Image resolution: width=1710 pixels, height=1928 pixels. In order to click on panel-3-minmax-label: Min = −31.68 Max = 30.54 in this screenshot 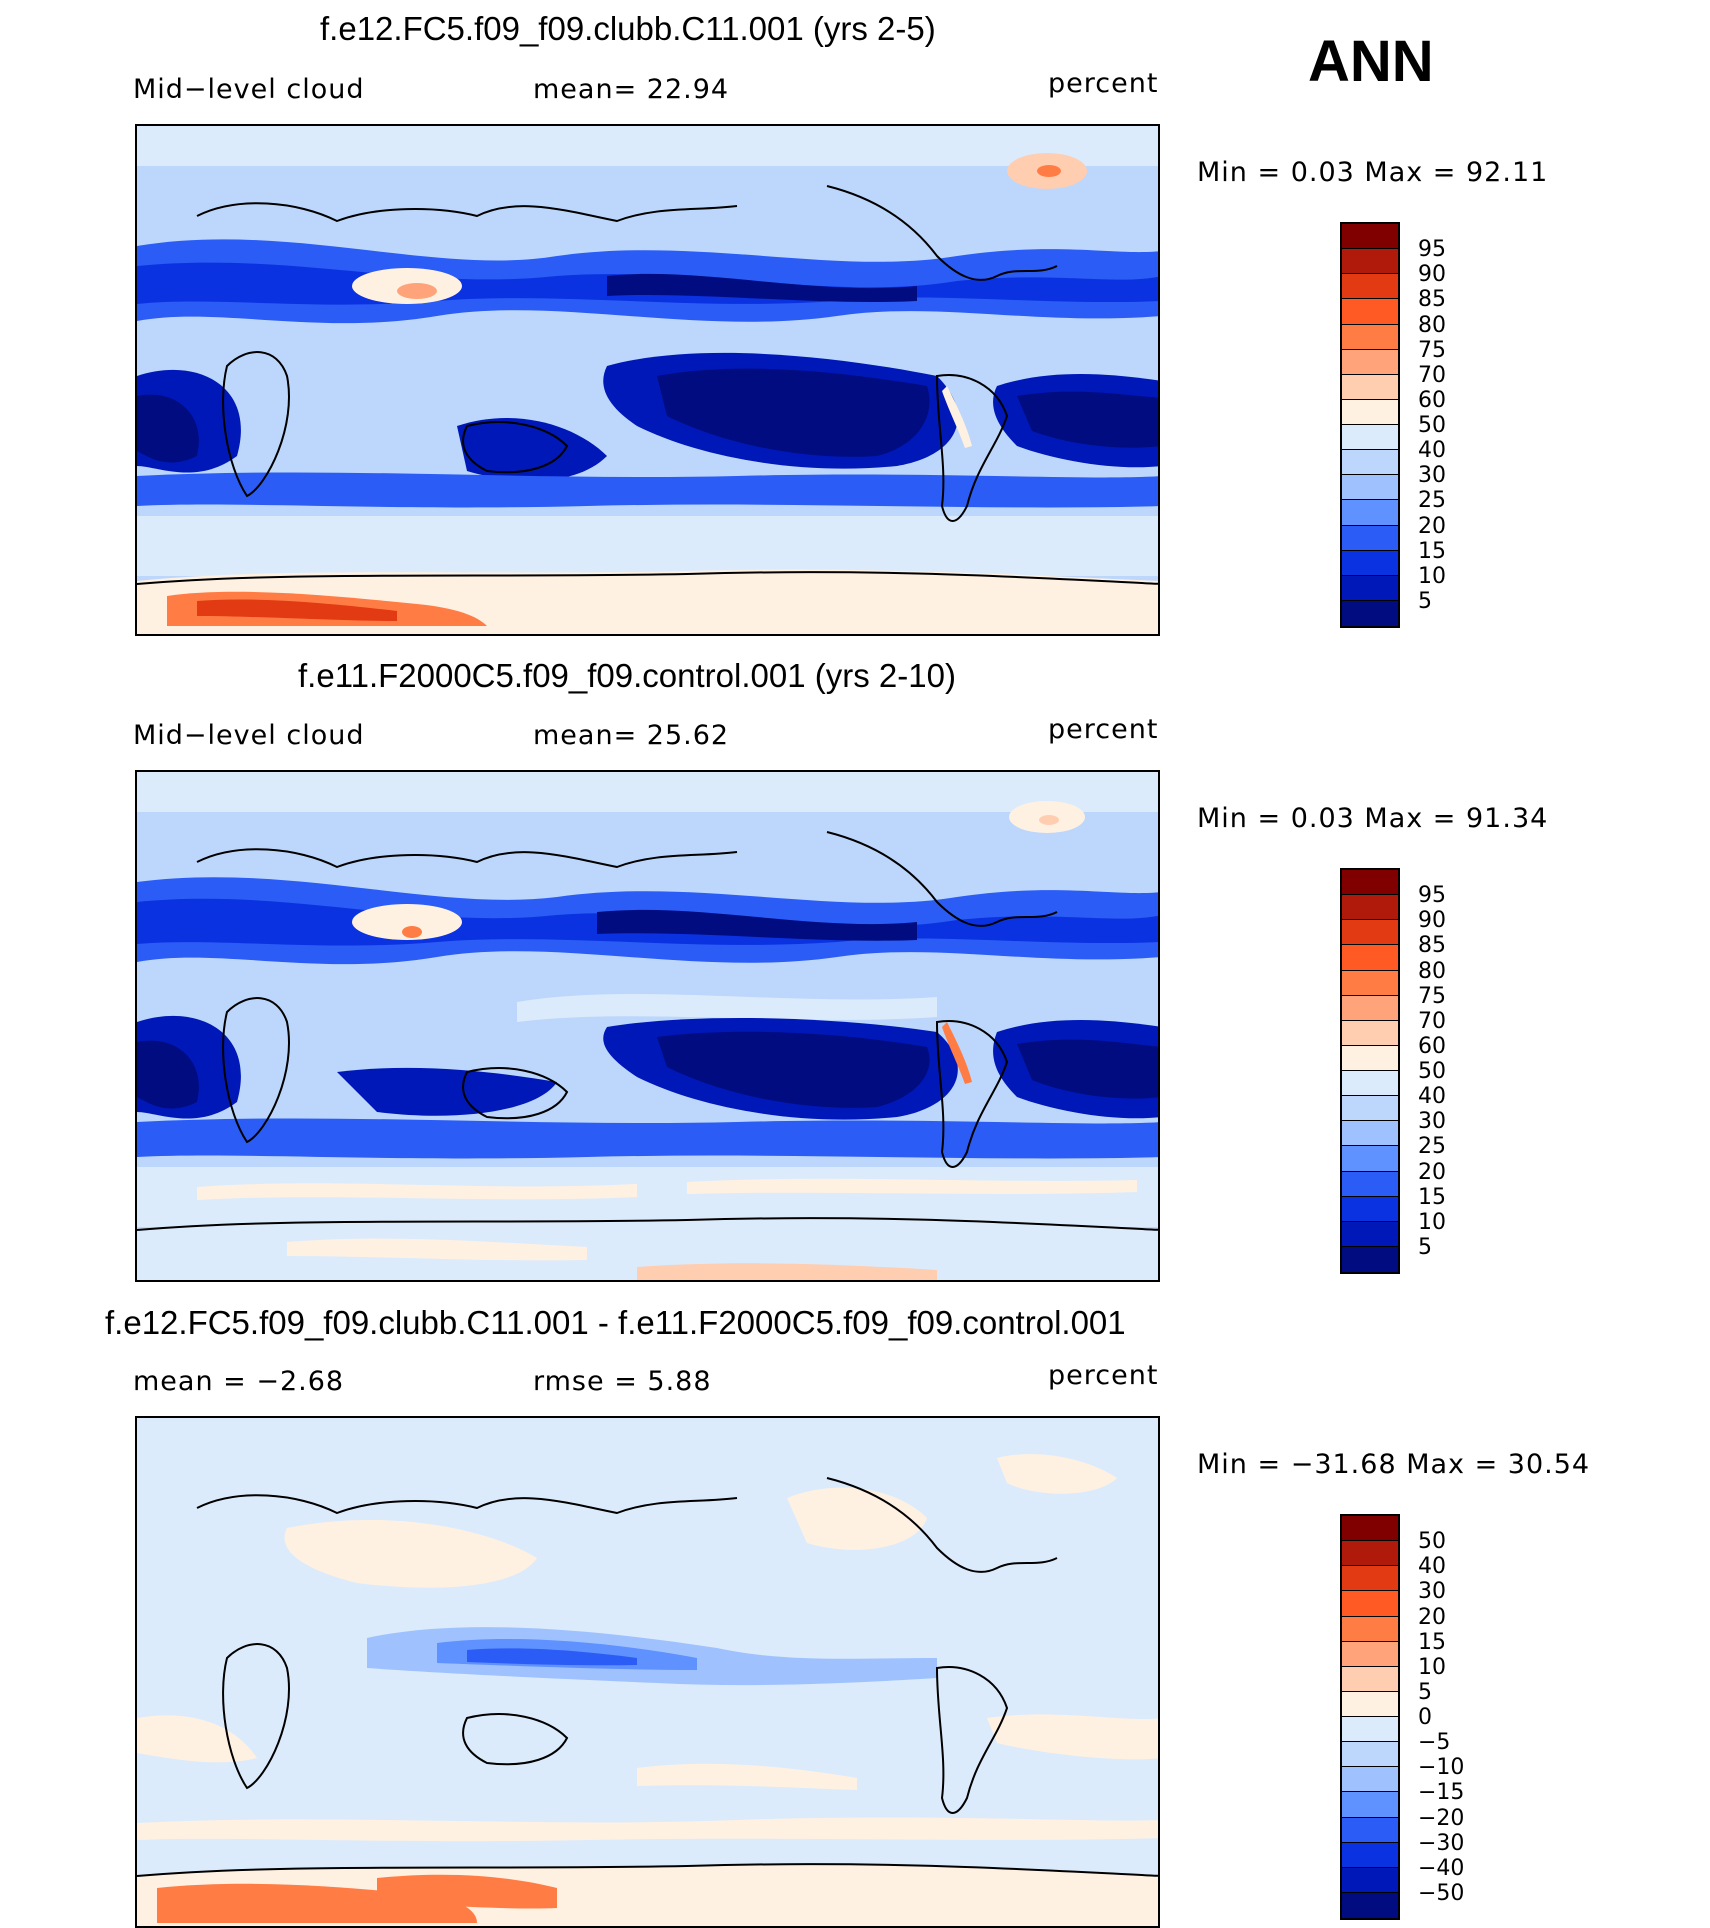, I will do `click(1393, 1464)`.